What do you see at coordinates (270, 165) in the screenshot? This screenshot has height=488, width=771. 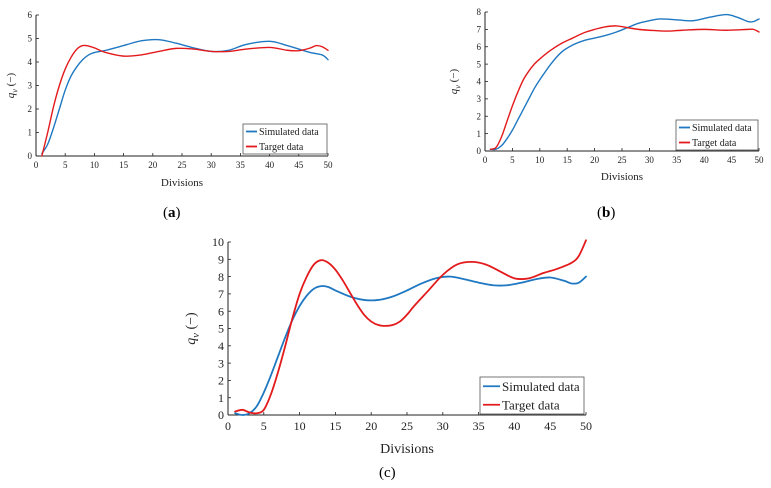 I see `chart-a-x-tick-label: 40` at bounding box center [270, 165].